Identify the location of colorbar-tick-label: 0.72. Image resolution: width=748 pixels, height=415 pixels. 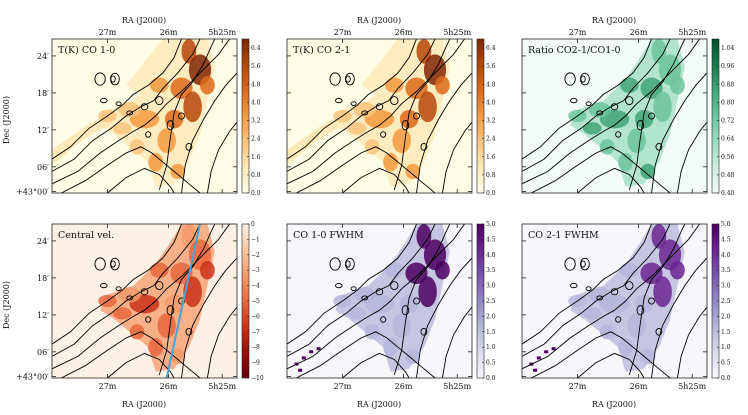
(728, 121).